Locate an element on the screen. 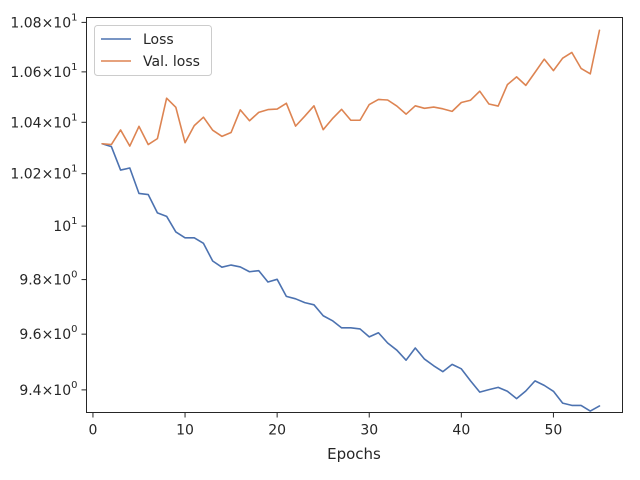 This screenshot has width=640, height=480. y-tick-label: 1.08×10¹ is located at coordinates (43, 21).